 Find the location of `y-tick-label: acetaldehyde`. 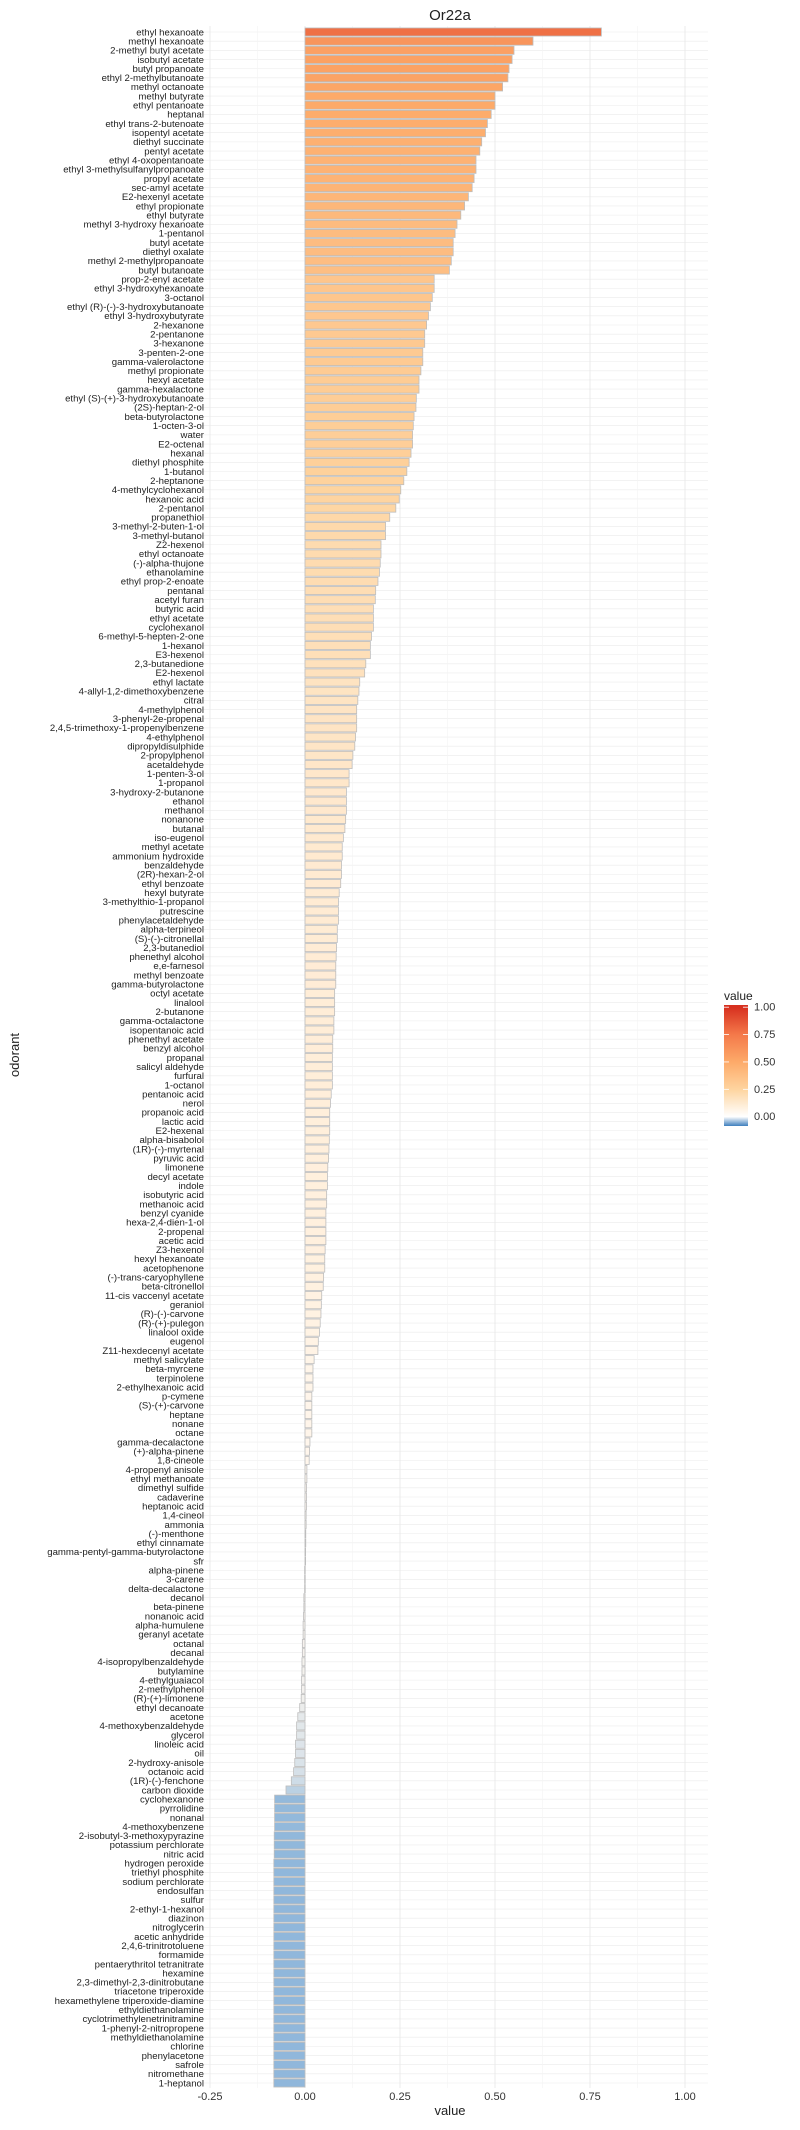

y-tick-label: acetaldehyde is located at coordinates (175, 765).